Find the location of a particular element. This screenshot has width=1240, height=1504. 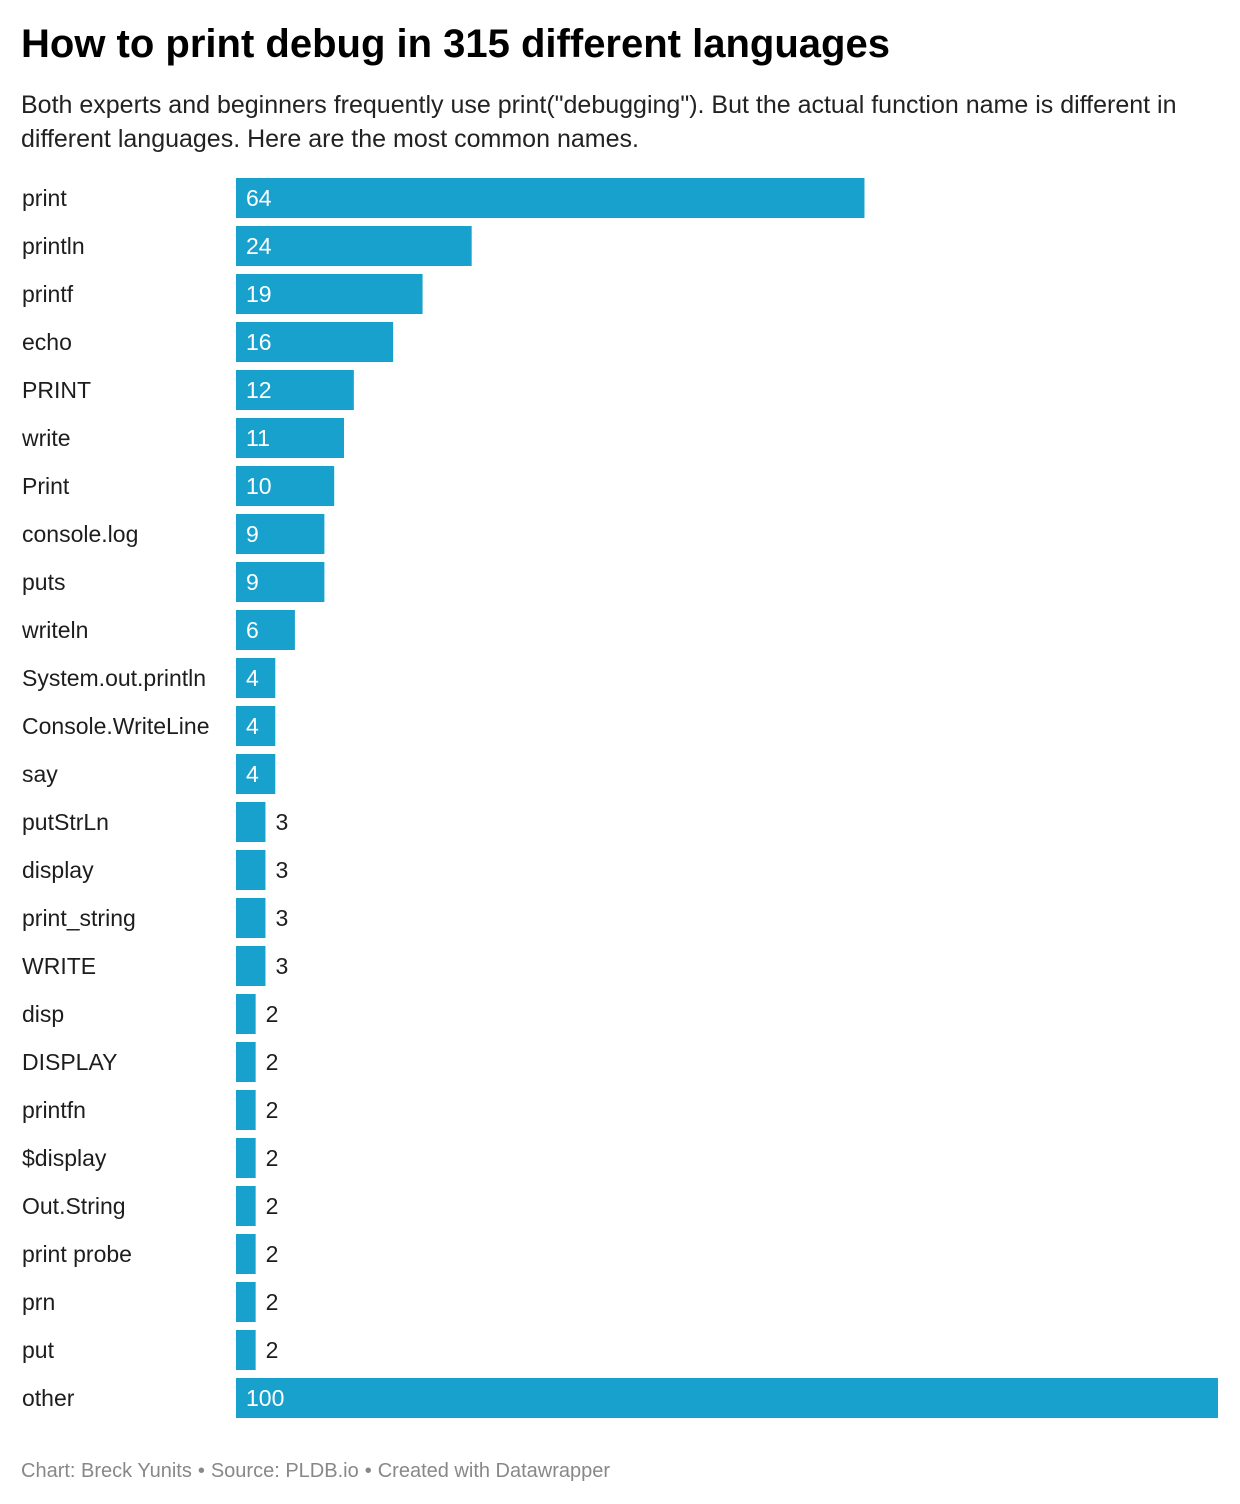

category-label: DISPLAY is located at coordinates (69, 1062).